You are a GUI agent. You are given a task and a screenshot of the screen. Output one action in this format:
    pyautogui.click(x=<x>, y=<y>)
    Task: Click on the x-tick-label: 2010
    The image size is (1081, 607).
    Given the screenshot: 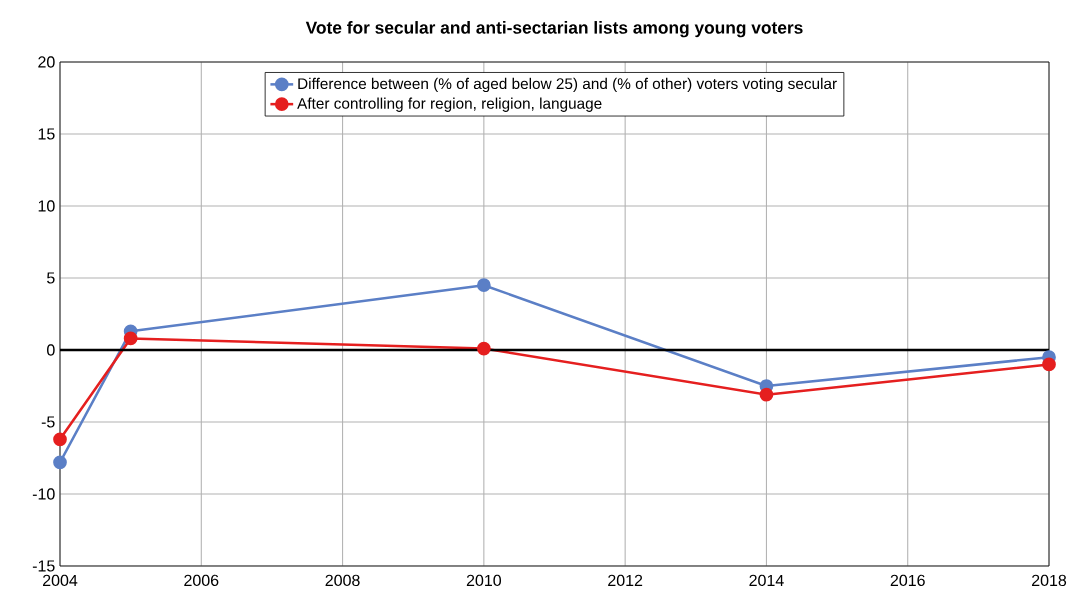 What is the action you would take?
    pyautogui.click(x=484, y=580)
    